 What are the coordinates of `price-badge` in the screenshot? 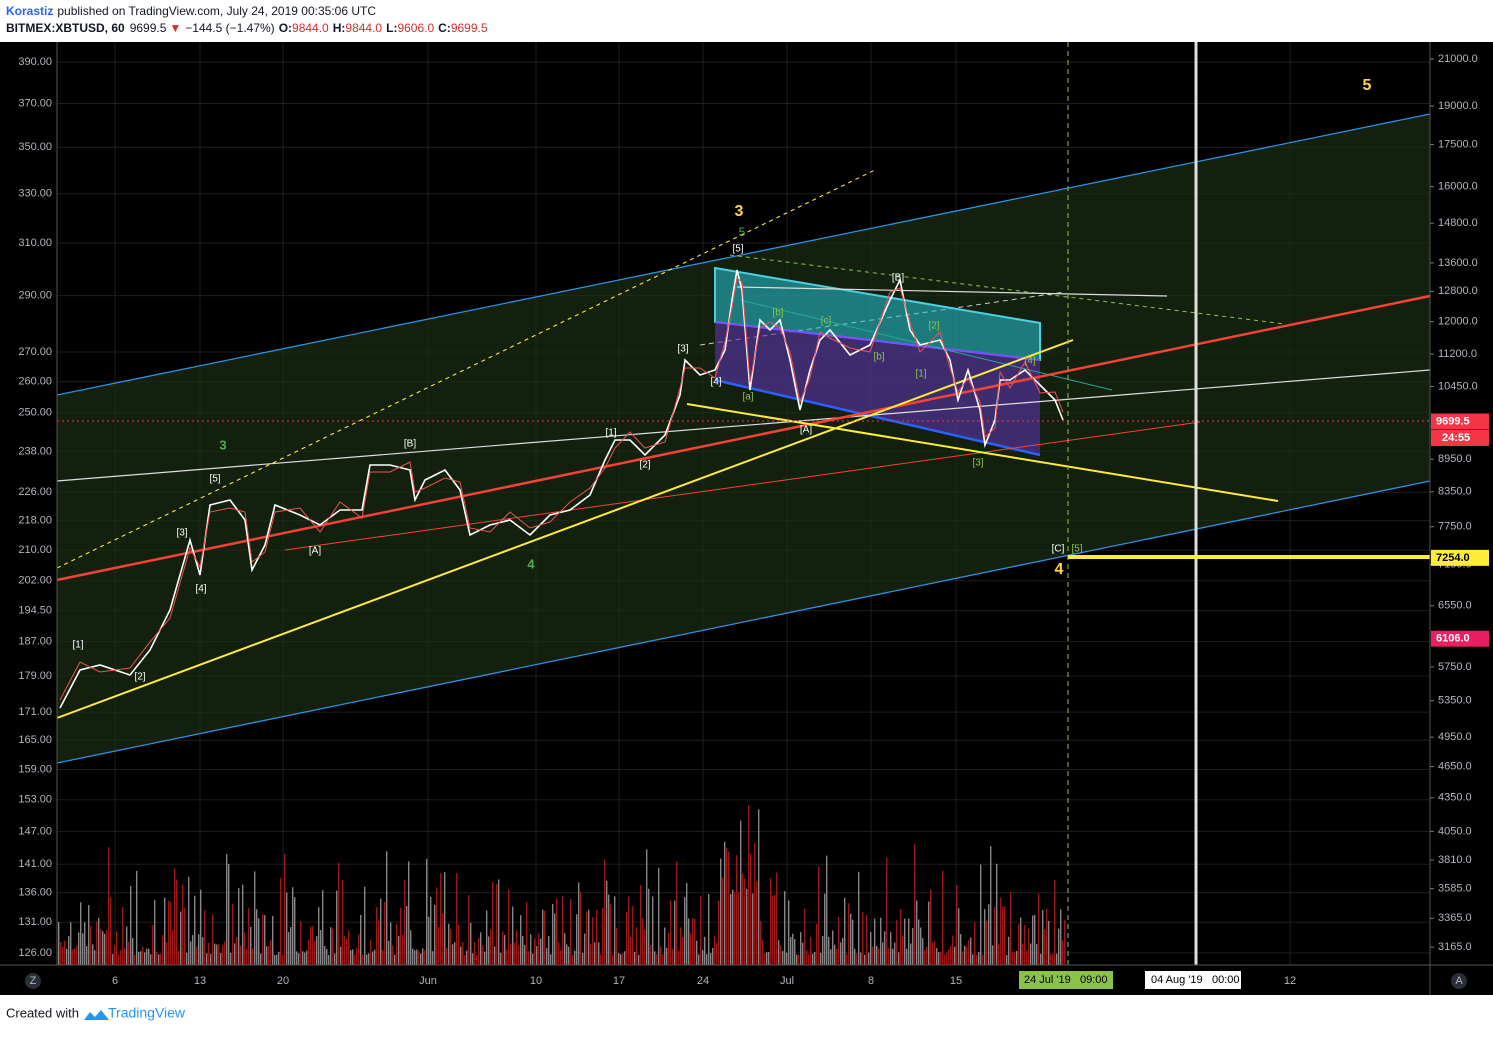 It's located at (1460, 557).